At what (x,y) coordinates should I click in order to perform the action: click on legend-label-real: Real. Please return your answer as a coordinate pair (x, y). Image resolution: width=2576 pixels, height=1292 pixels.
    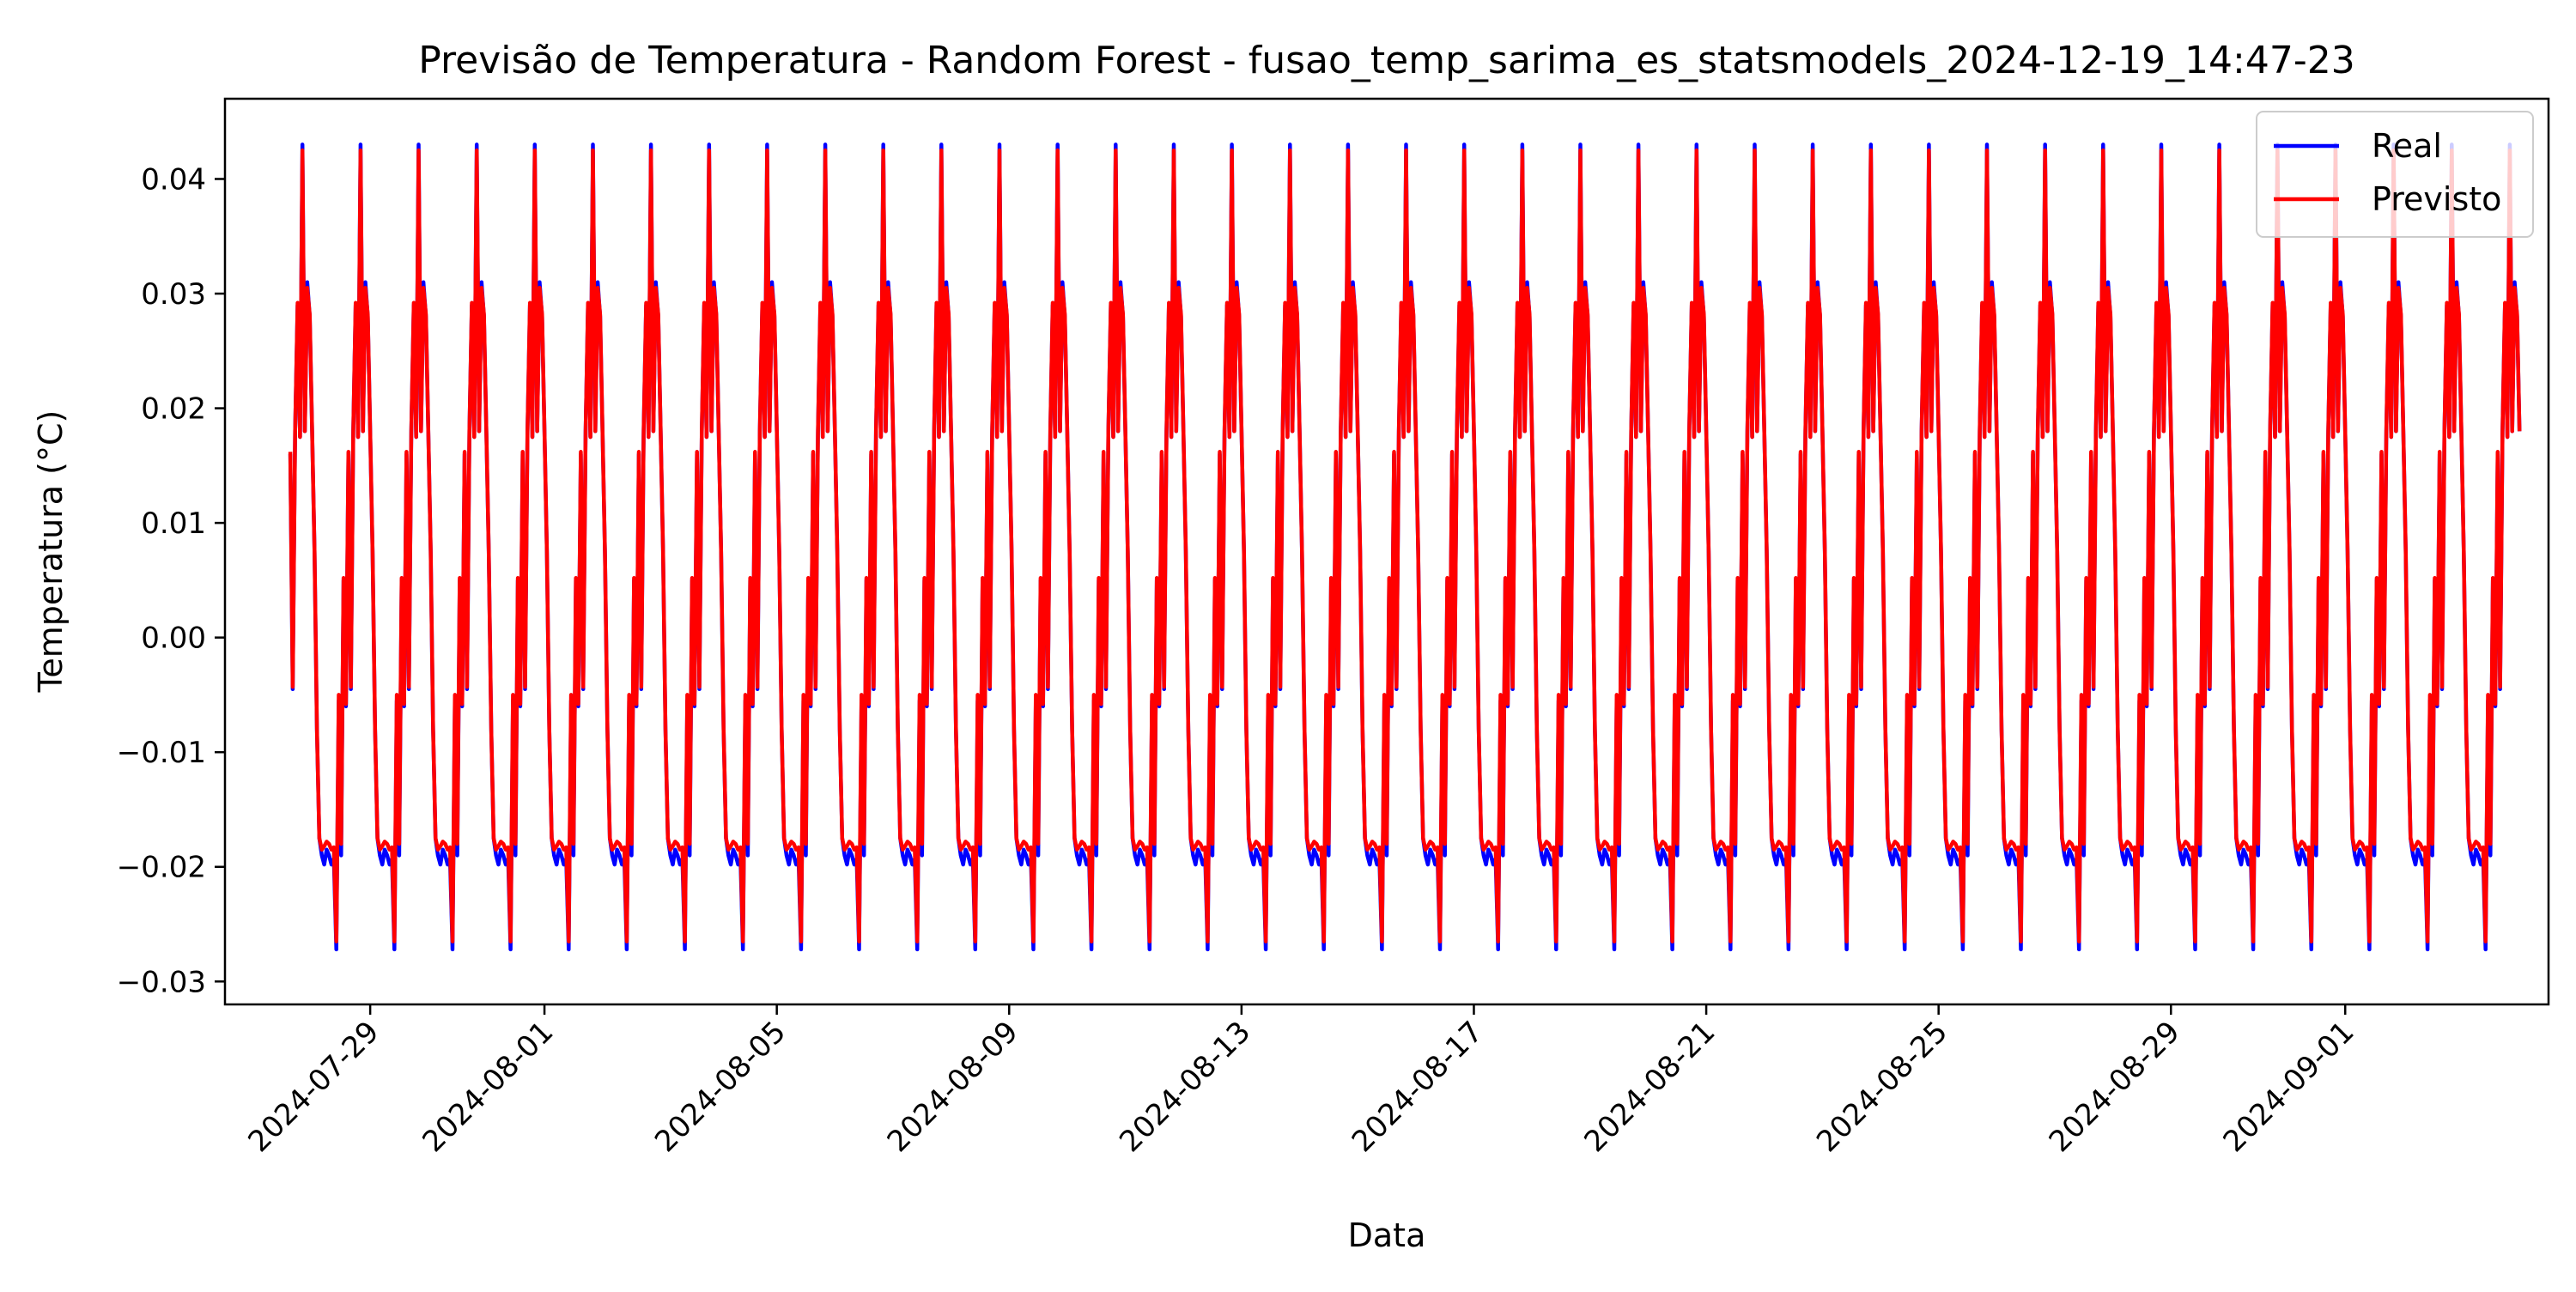
    Looking at the image, I should click on (2407, 146).